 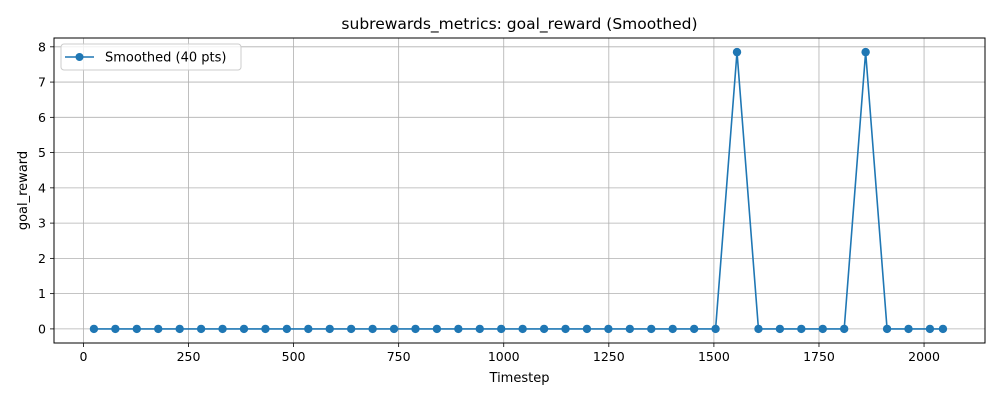 I want to click on y-tick-label: 5, so click(x=42, y=152).